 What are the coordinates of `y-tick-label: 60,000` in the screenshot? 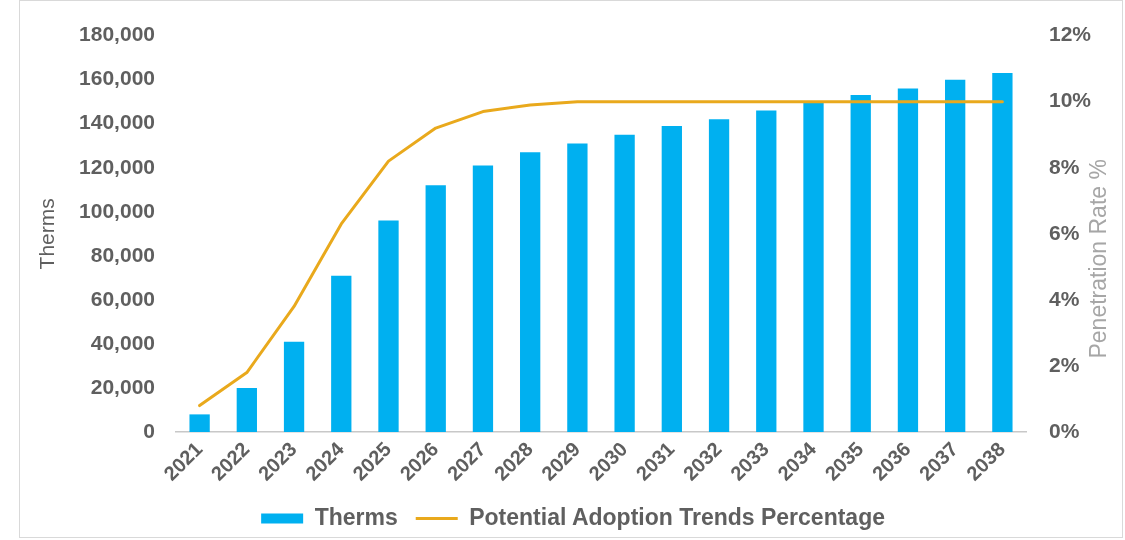 It's located at (122, 298).